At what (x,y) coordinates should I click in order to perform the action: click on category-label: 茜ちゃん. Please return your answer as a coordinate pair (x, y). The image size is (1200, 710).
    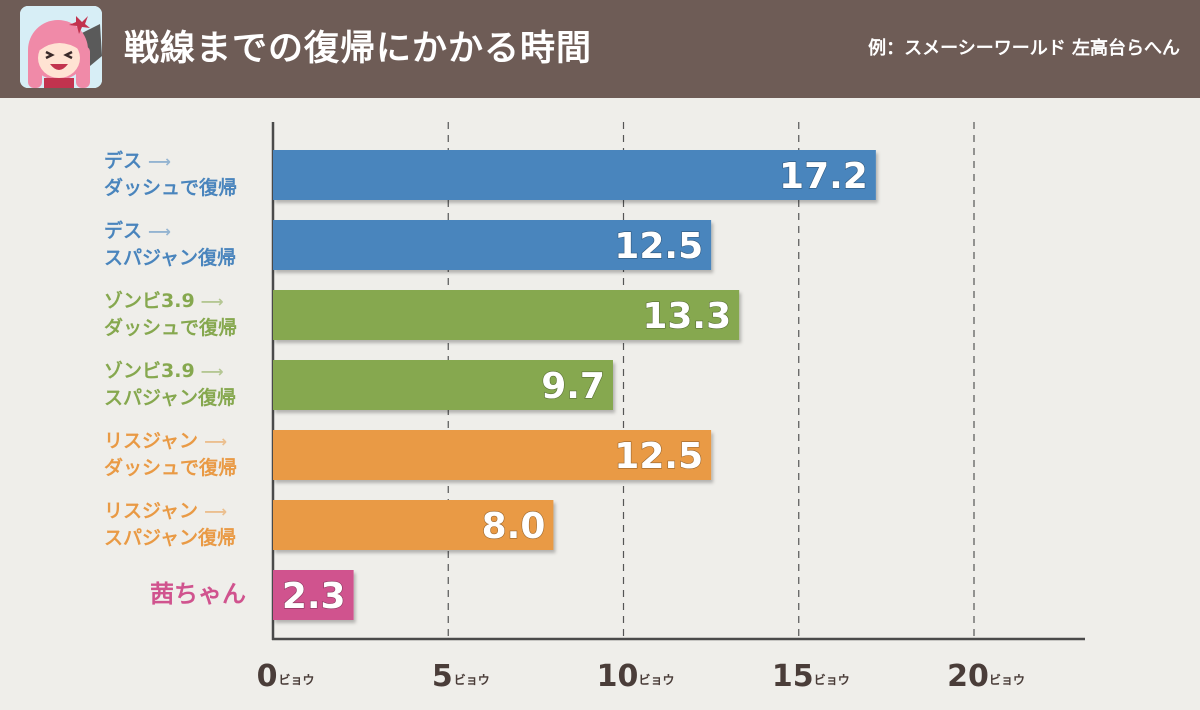
    Looking at the image, I should click on (198, 594).